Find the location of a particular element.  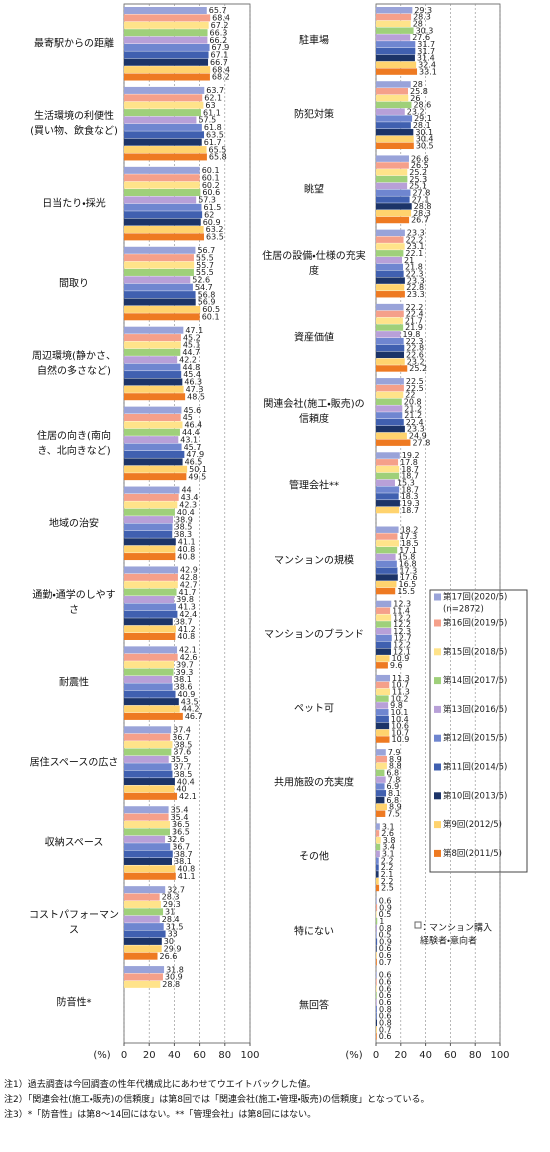

value-label: 67.2 is located at coordinates (220, 25).